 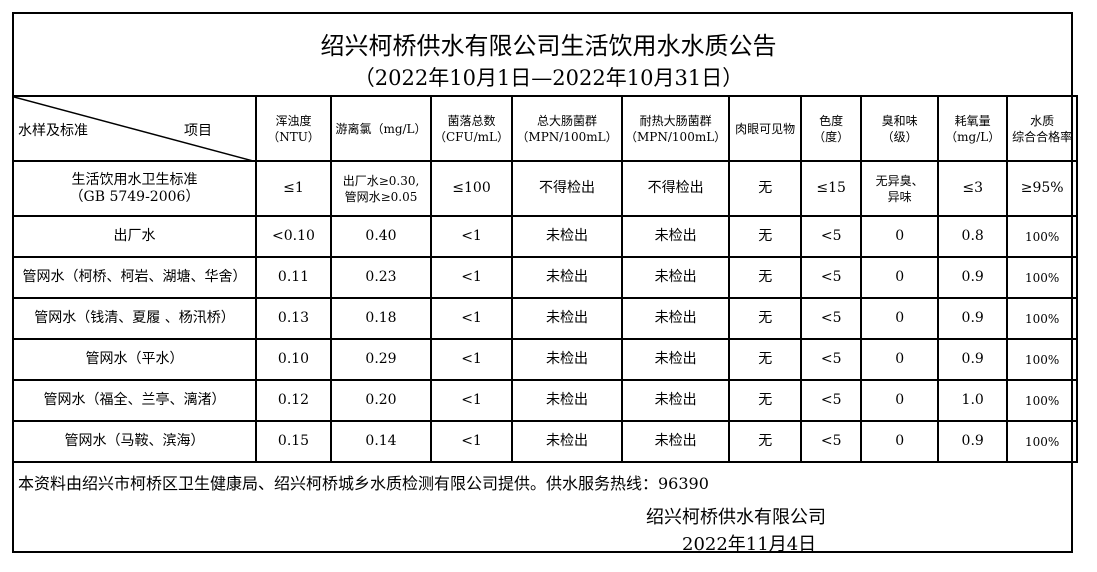 What do you see at coordinates (293, 359) in the screenshot?
I see `table-cell: 0.10` at bounding box center [293, 359].